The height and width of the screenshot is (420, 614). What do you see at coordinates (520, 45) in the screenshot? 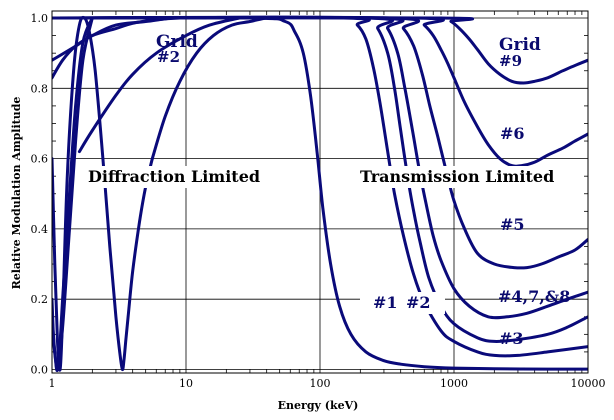
I see `annotation-grid9-a: Grid` at bounding box center [520, 45].